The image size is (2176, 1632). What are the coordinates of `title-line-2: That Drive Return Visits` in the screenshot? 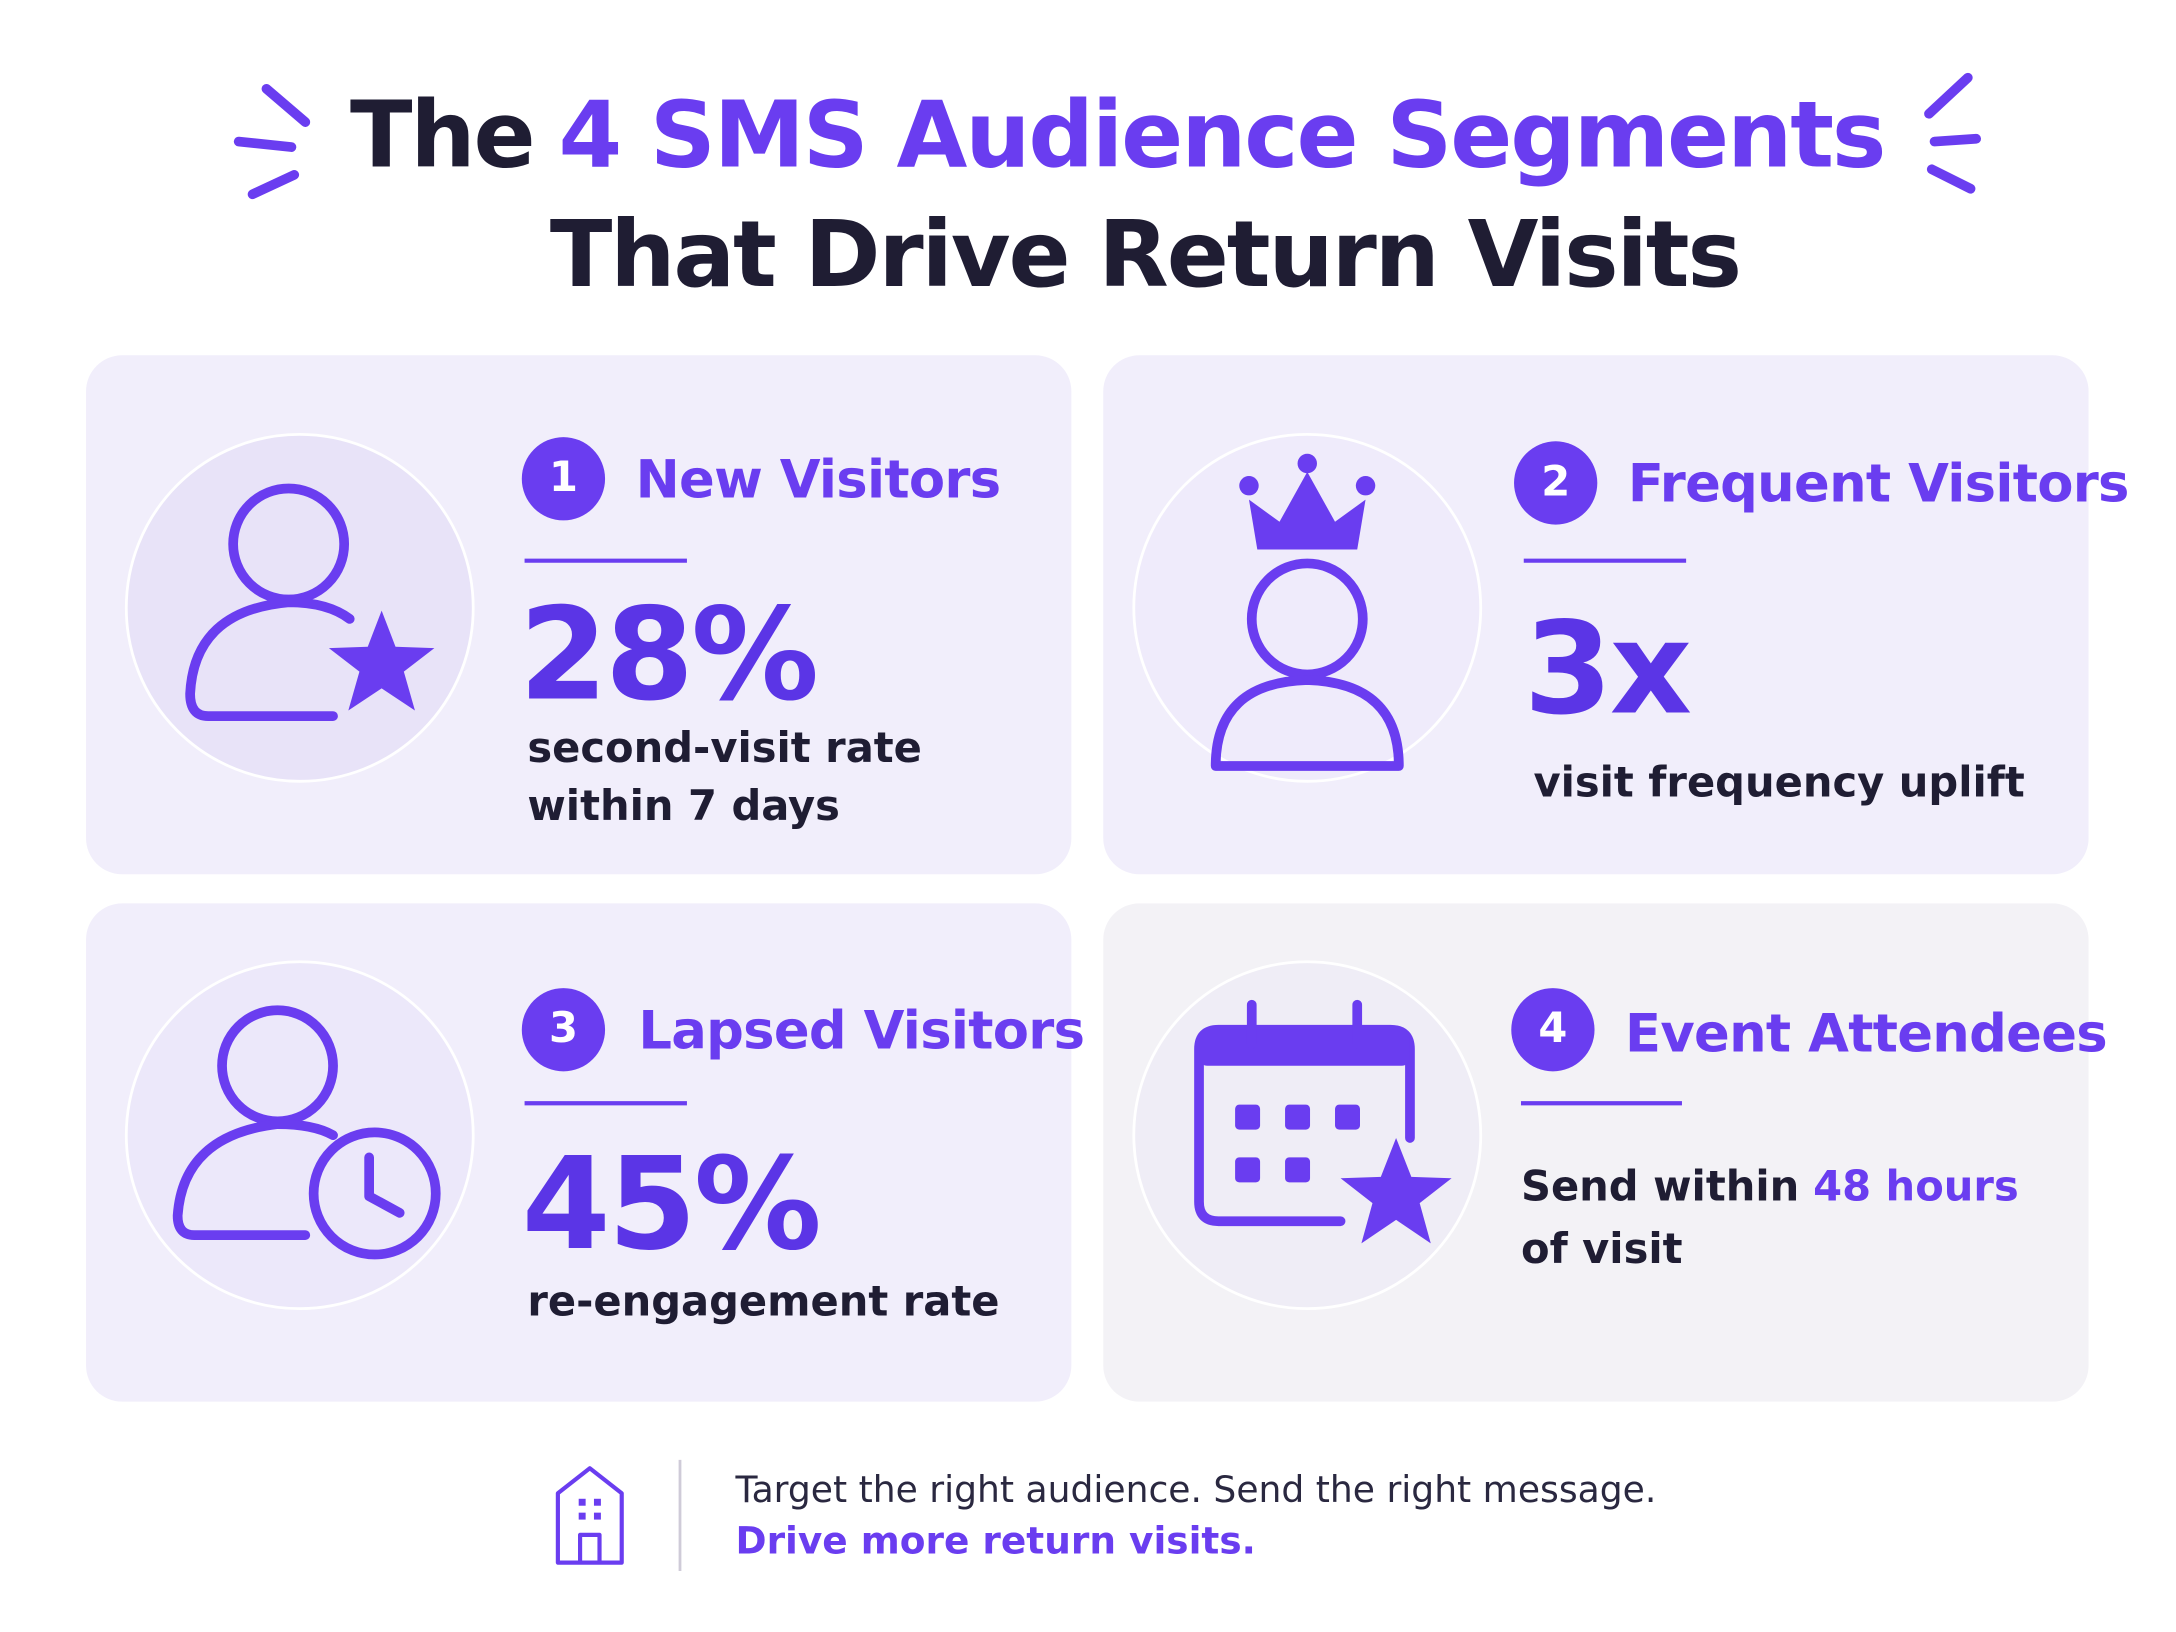 It's located at (1145, 254).